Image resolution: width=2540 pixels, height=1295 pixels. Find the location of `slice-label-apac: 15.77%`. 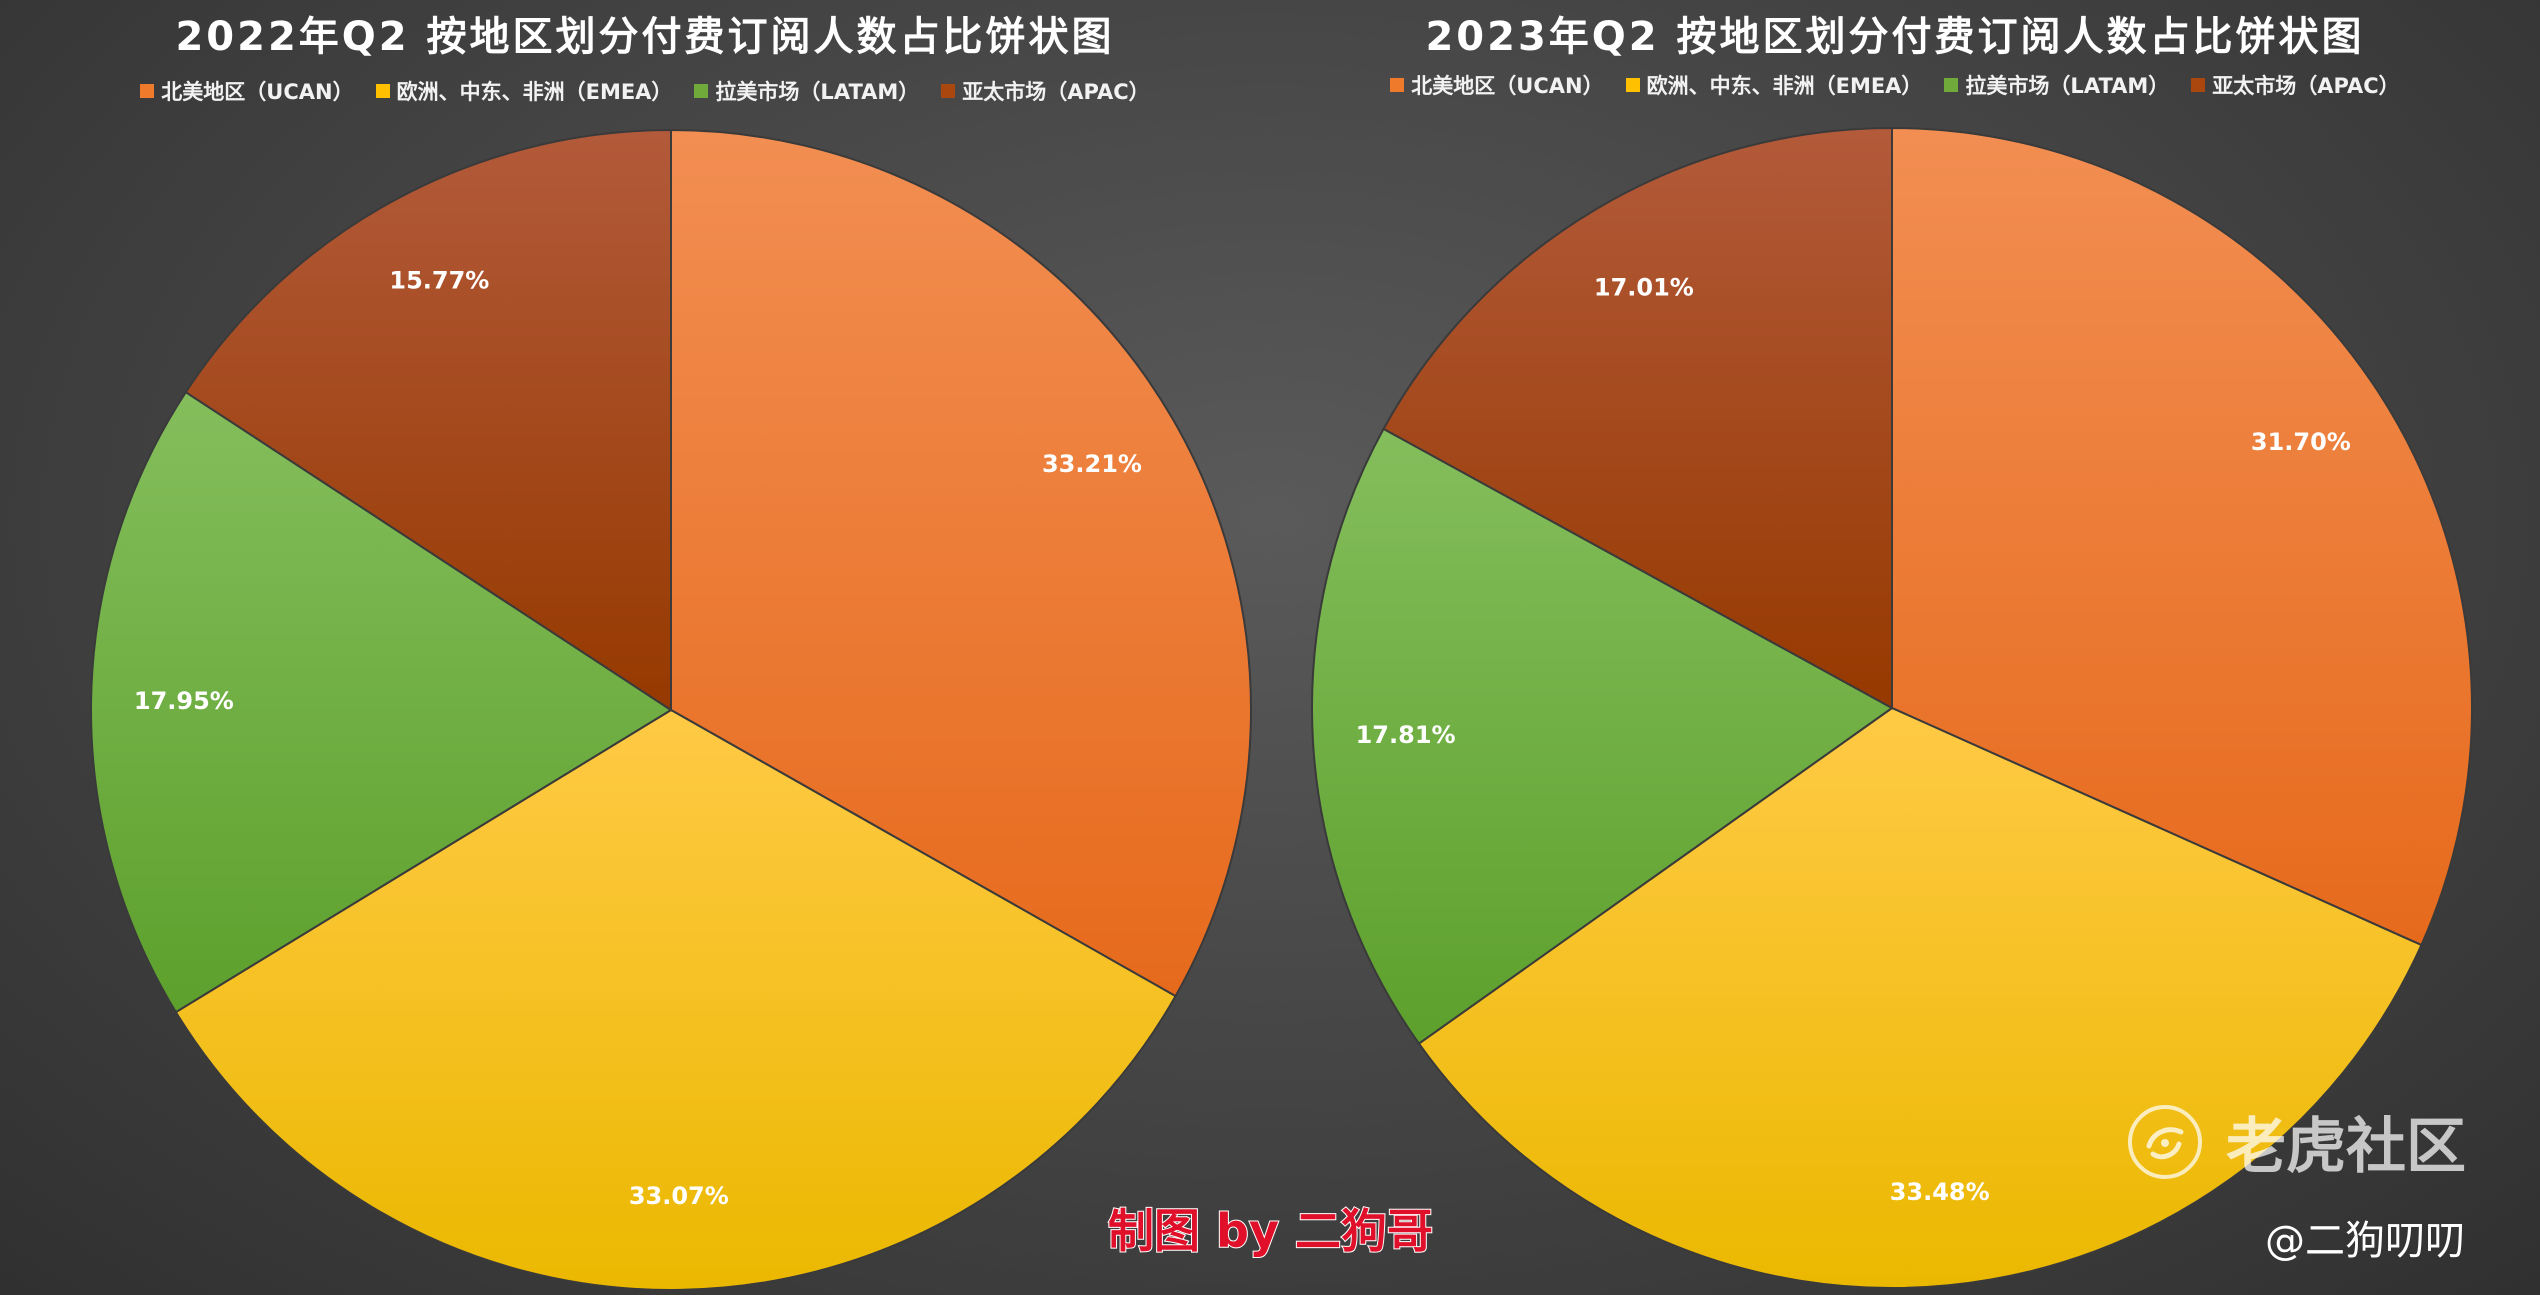

slice-label-apac: 15.77% is located at coordinates (439, 280).